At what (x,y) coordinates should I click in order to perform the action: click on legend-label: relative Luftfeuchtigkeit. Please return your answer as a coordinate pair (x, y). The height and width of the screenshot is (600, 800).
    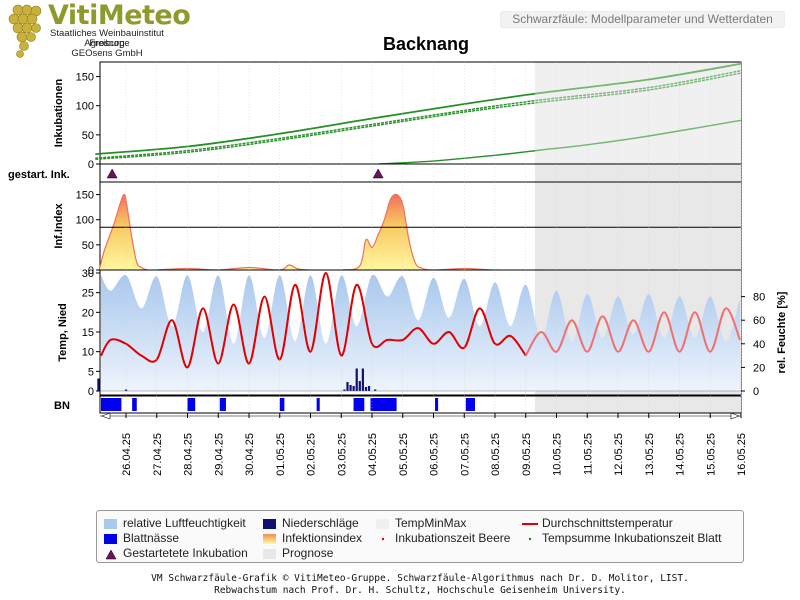
    Looking at the image, I should click on (184, 523).